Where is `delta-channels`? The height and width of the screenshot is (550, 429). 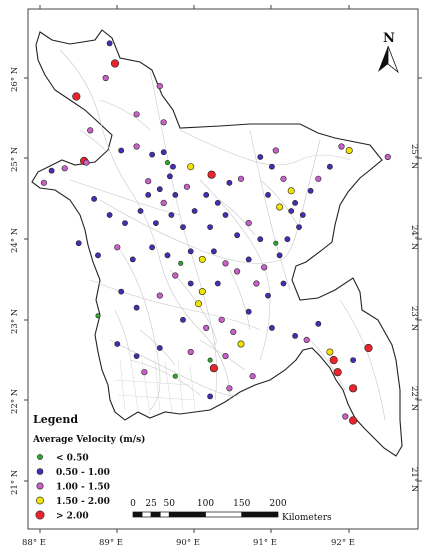
delta-channels is located at coordinates (155, 385).